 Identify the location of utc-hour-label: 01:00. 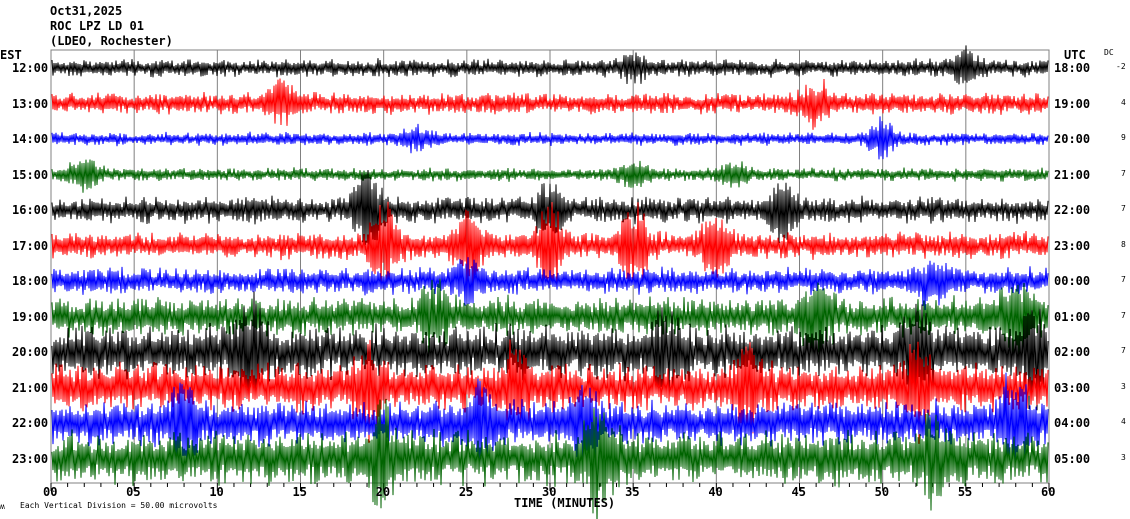
(1072, 316).